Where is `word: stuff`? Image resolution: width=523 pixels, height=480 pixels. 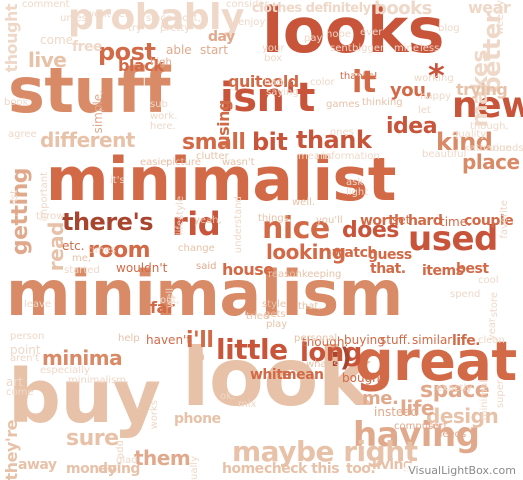
word: stuff is located at coordinates (89, 90).